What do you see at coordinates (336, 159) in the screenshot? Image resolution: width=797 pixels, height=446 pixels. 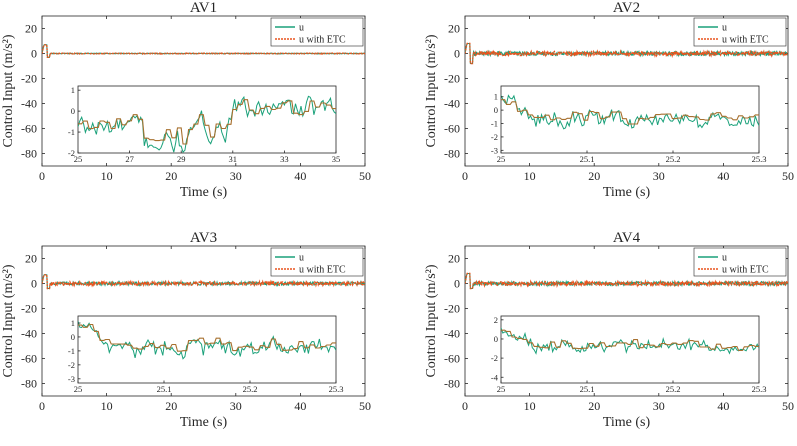 I see `inset-x-tick-label: 35` at bounding box center [336, 159].